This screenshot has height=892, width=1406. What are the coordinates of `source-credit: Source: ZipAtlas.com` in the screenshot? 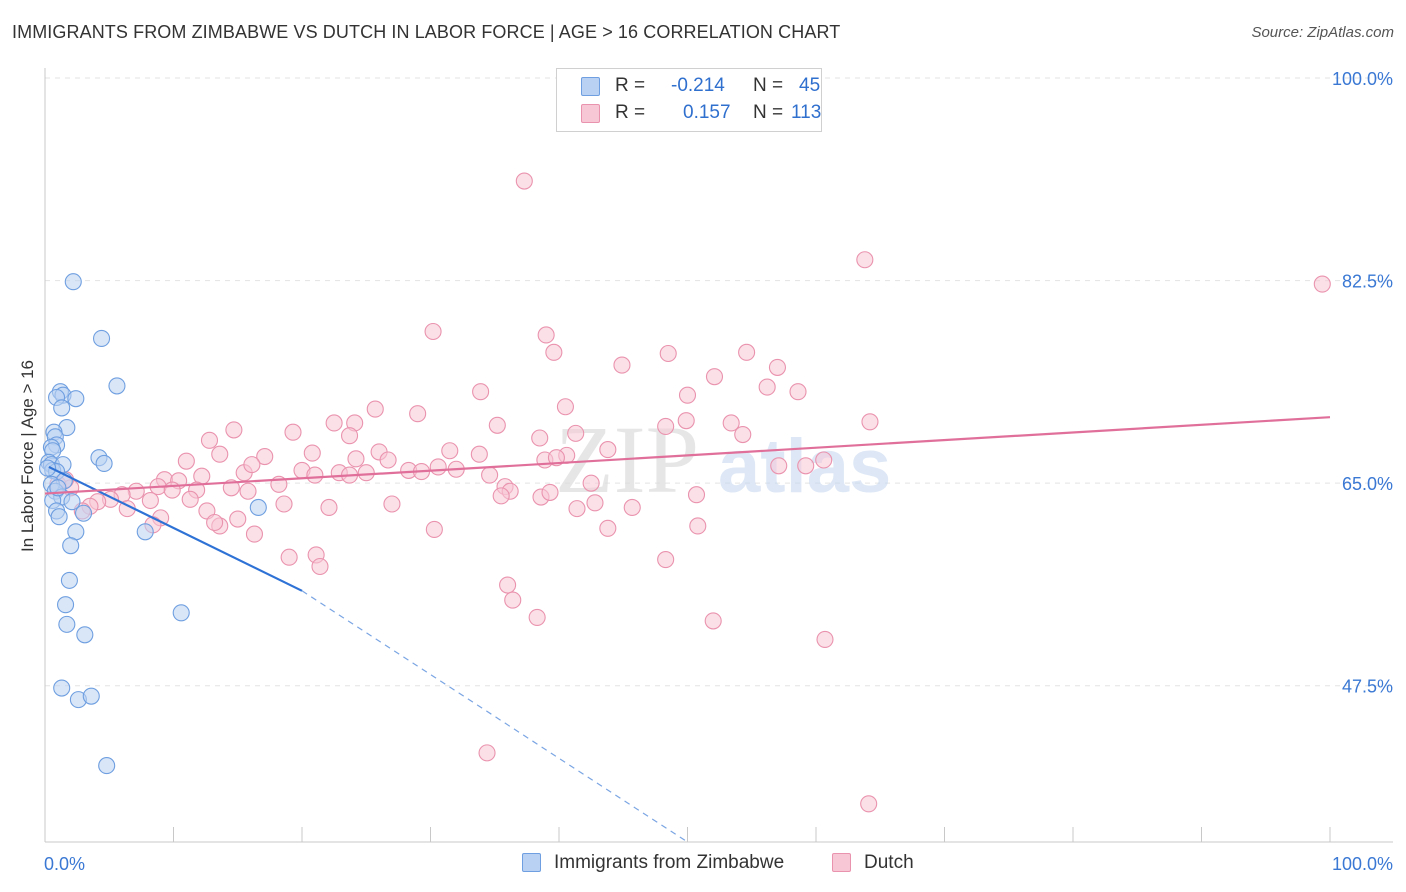 It's located at (1322, 32).